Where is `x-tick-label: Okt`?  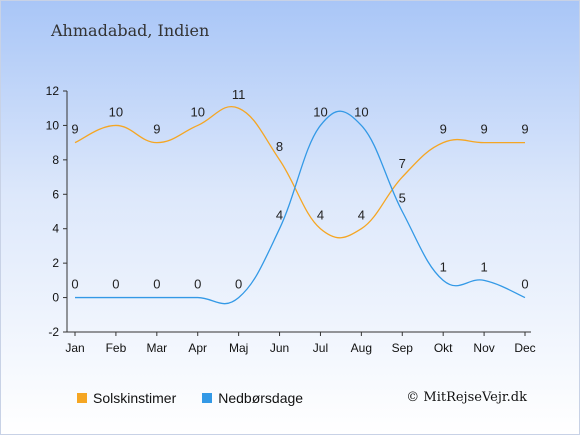
x-tick-label: Okt is located at coordinates (443, 348).